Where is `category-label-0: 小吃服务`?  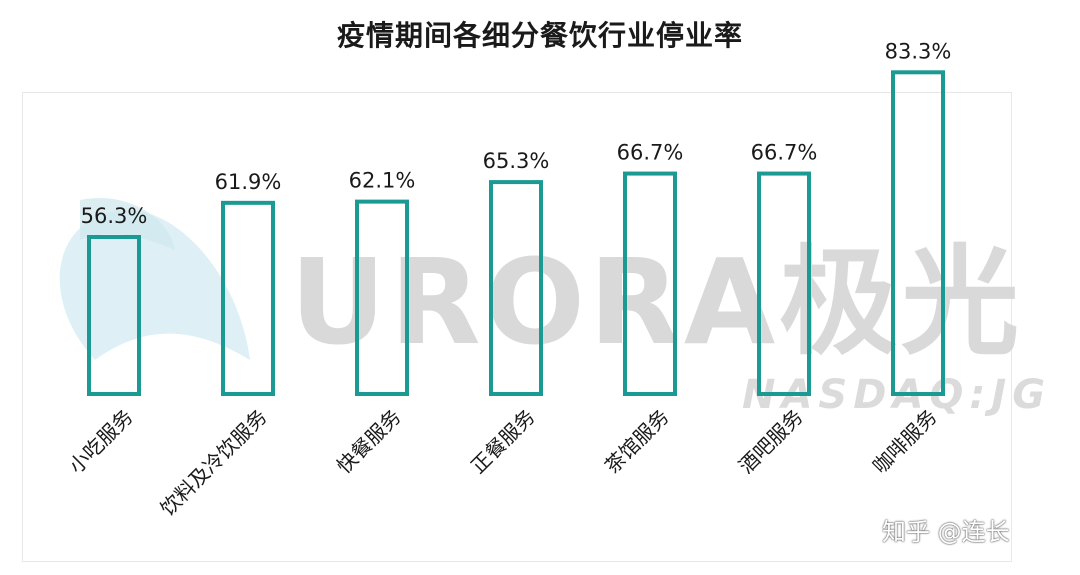
category-label-0: 小吃服务 is located at coordinates (101, 442).